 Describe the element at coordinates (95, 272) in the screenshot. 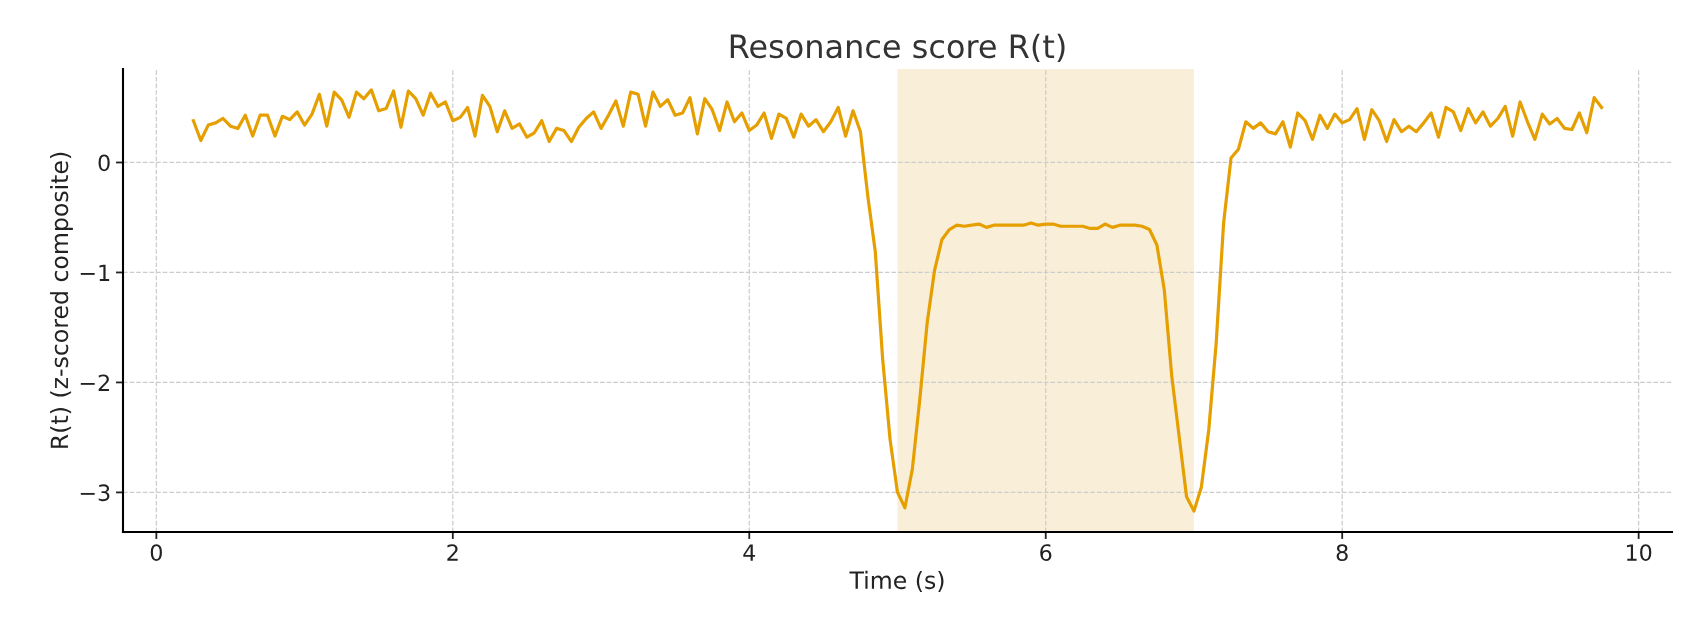

I see `y-tick-label: −1` at that location.